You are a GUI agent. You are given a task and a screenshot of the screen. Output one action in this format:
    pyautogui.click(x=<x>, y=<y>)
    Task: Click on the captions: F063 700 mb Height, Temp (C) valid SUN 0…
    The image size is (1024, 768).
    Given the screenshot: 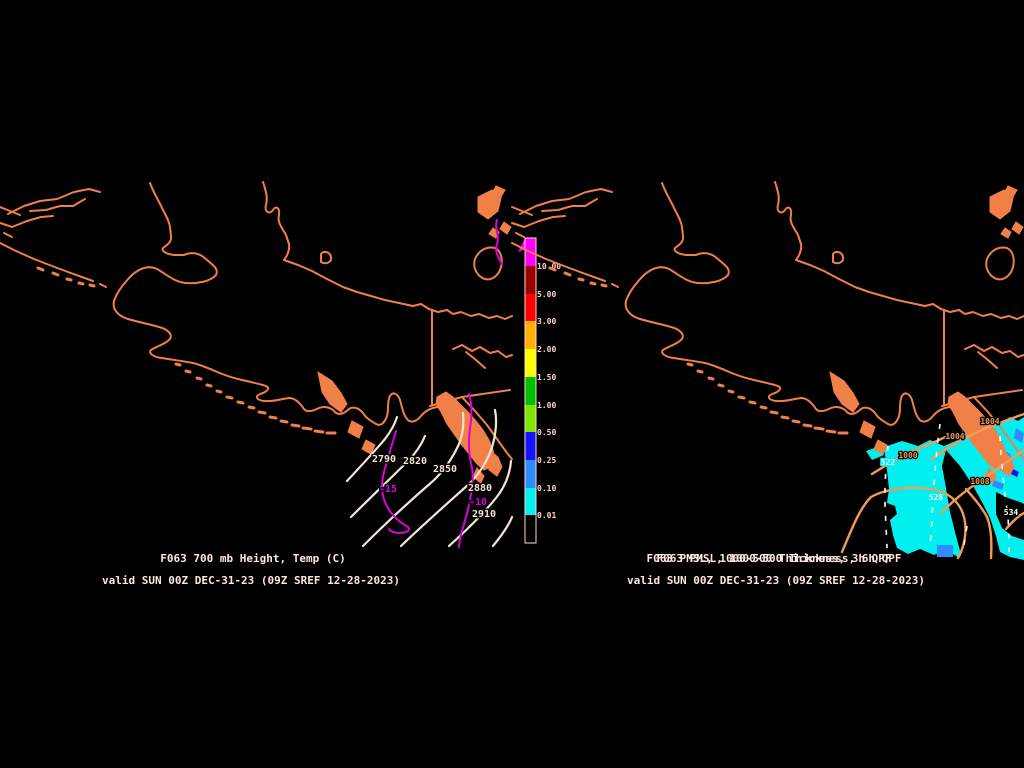 What is the action you would take?
    pyautogui.click(x=513, y=569)
    